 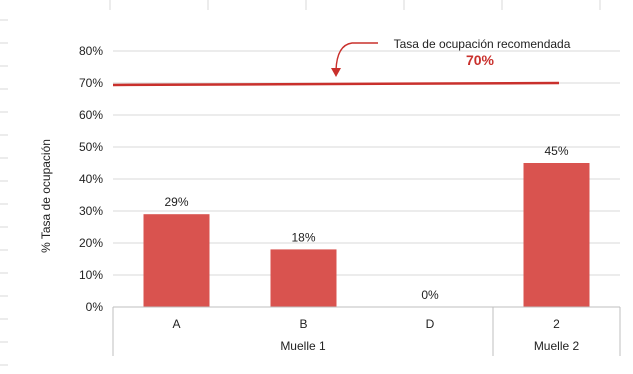 I want to click on data-label: 18%, so click(x=303, y=237).